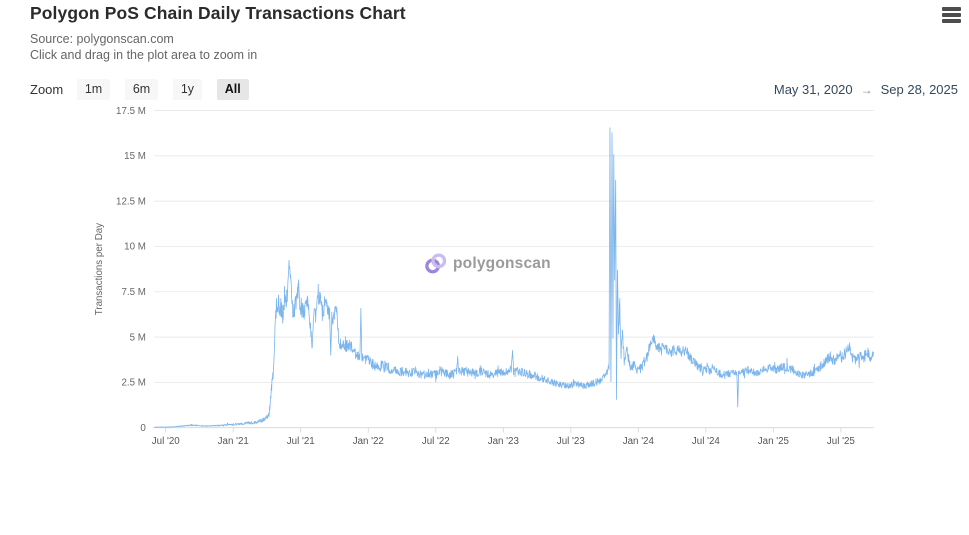  Describe the element at coordinates (841, 441) in the screenshot. I see `svg-text: Jul '25` at that location.